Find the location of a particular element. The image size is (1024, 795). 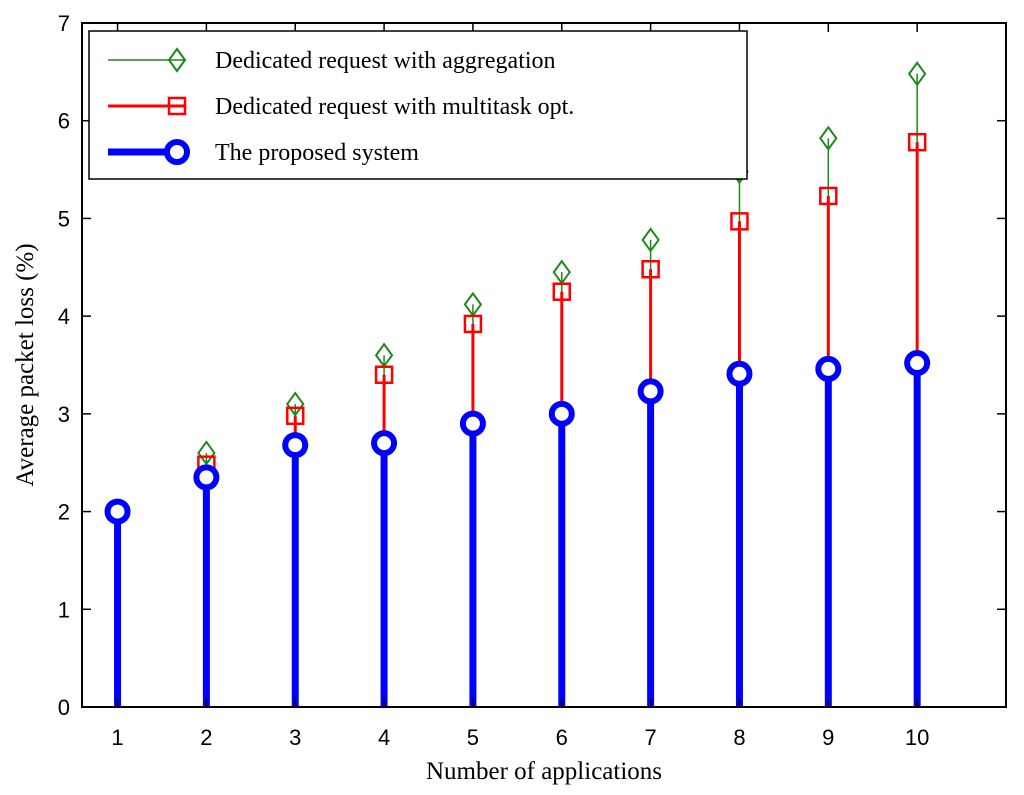

x-tick-label: 2 is located at coordinates (206, 737).